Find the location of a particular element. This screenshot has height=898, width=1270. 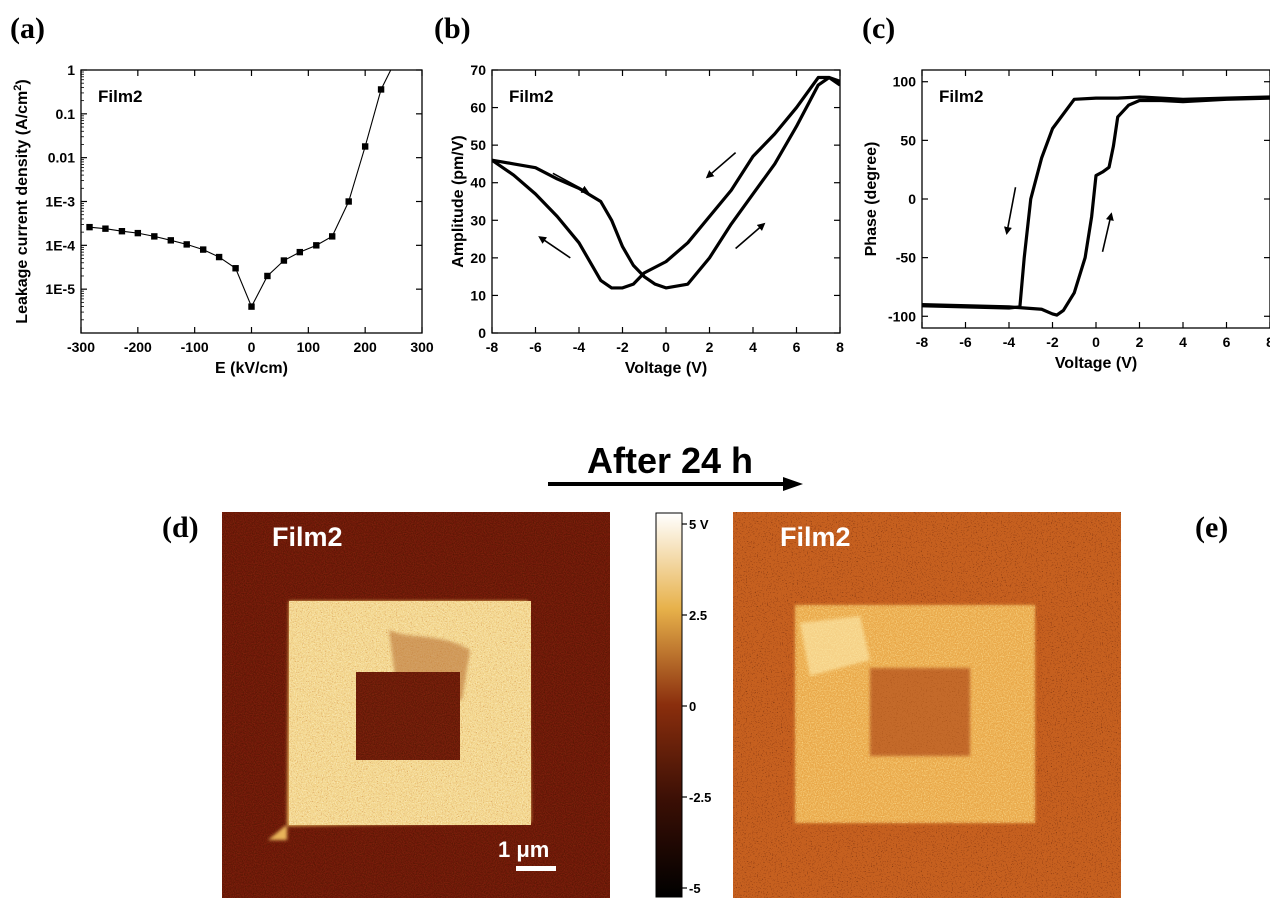

map-e-bright-patch is located at coordinates (835, 646).